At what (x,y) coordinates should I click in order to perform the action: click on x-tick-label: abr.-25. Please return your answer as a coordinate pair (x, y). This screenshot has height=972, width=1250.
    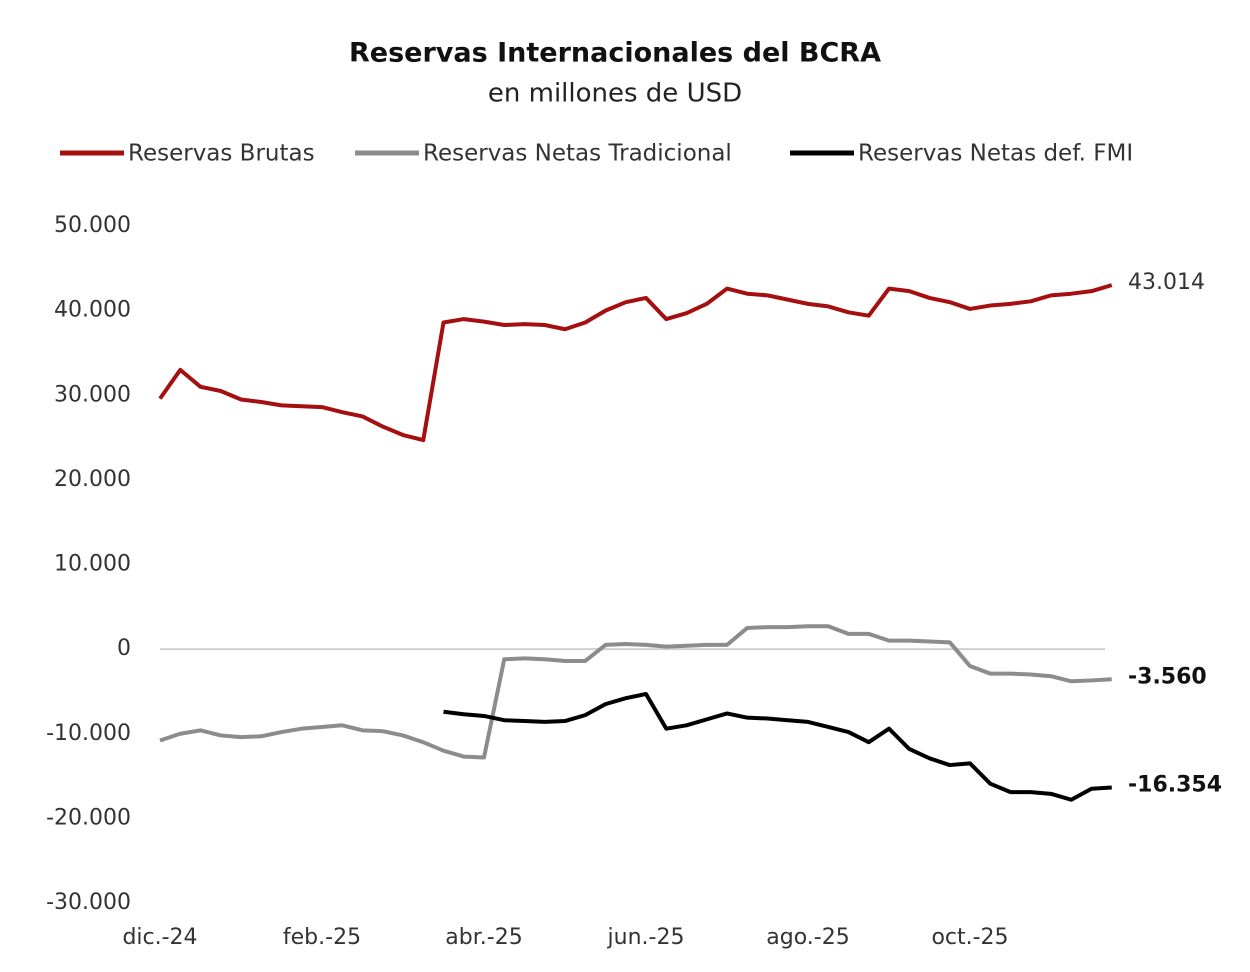
    Looking at the image, I should click on (483, 937).